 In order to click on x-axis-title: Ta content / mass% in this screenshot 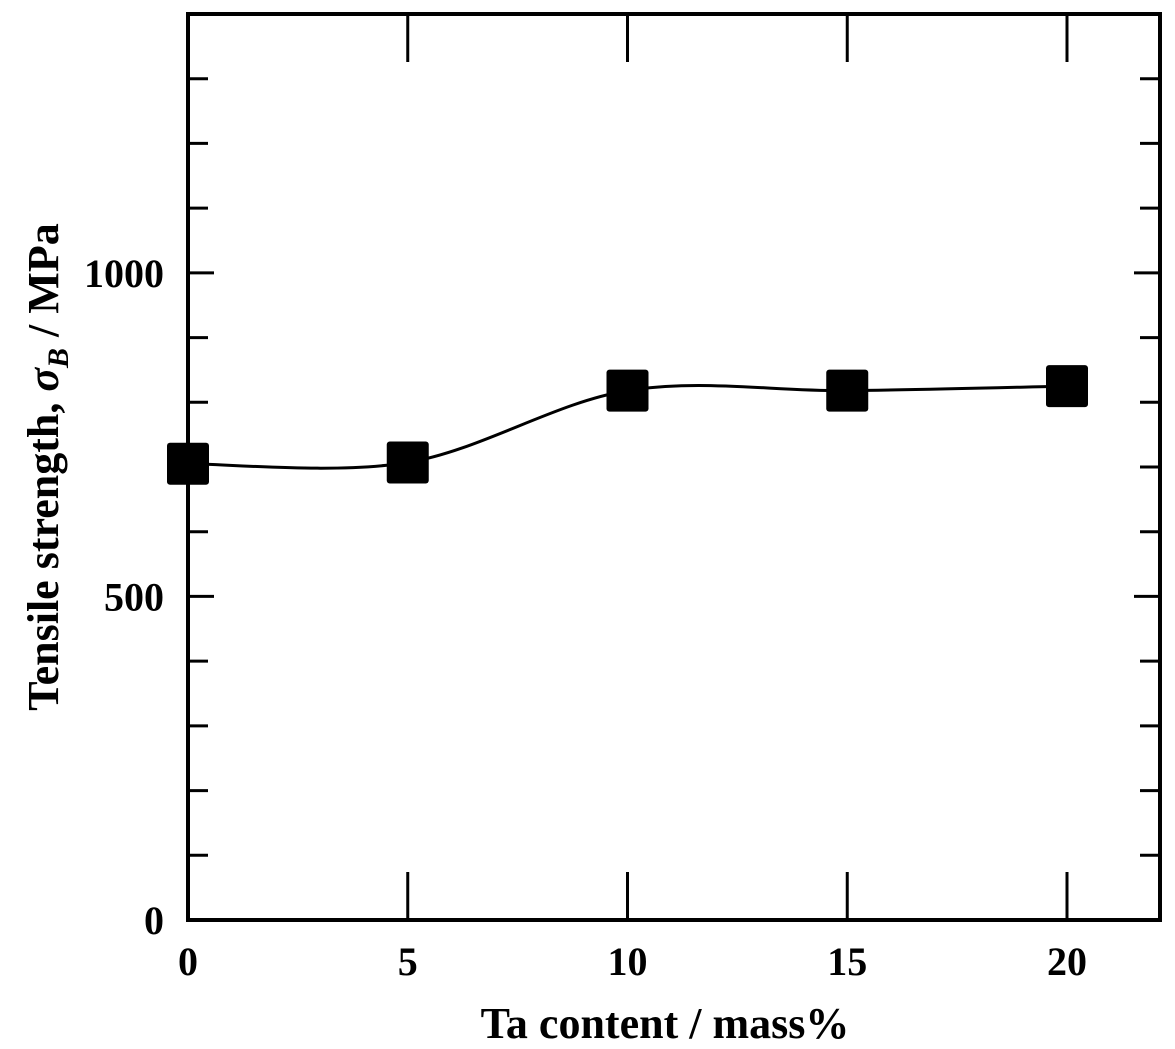, I will do `click(665, 1023)`.